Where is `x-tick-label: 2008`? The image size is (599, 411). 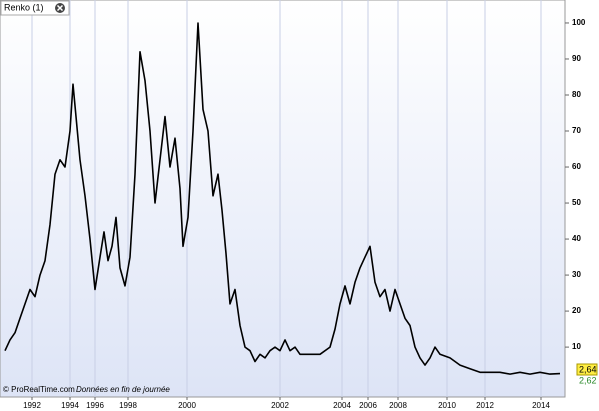 x-tick-label: 2008 is located at coordinates (398, 405).